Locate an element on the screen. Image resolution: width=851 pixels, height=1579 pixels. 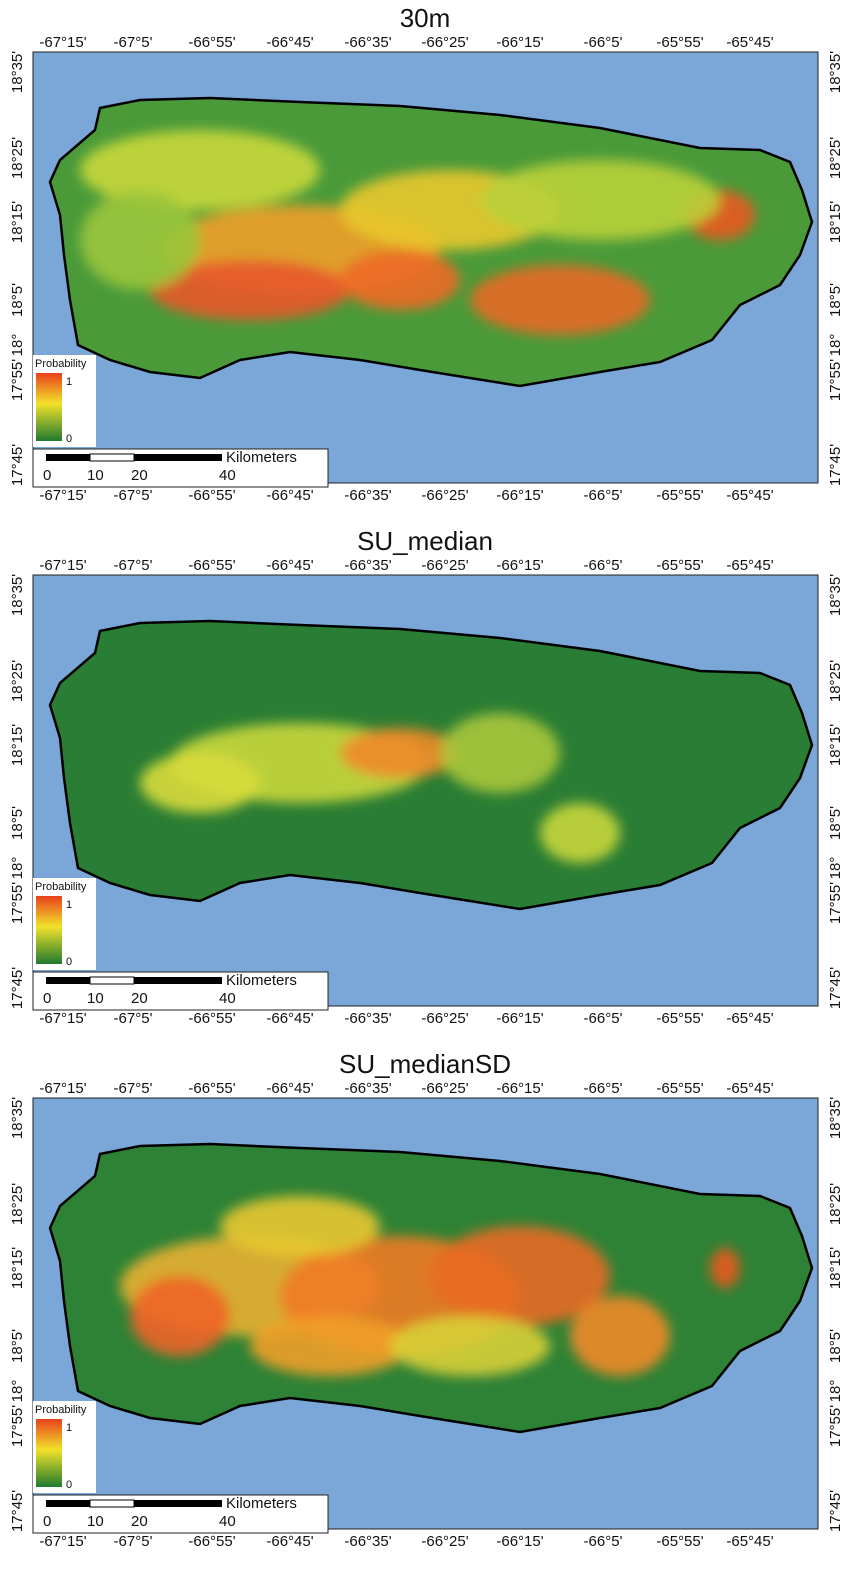
scale-tick: 10 is located at coordinates (95, 475).